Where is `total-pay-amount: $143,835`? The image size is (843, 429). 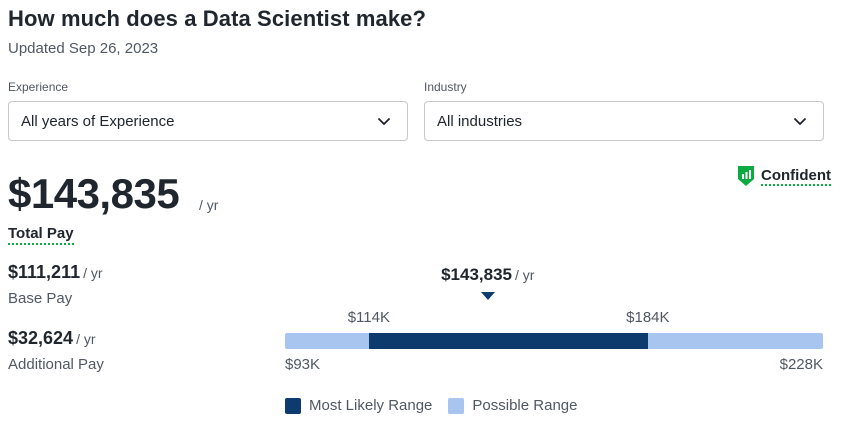
total-pay-amount: $143,835 is located at coordinates (94, 193).